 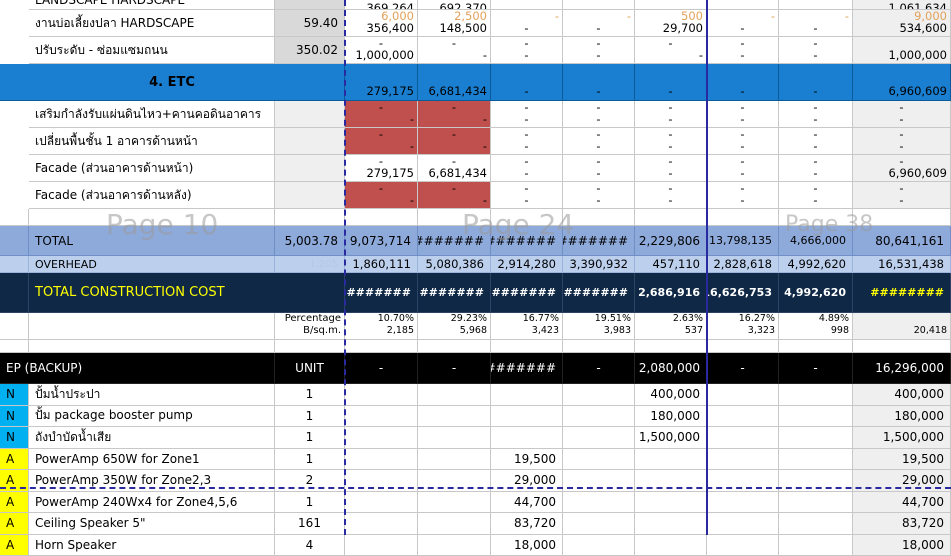 I want to click on total-area-cell: 5,003.78, so click(x=310, y=241).